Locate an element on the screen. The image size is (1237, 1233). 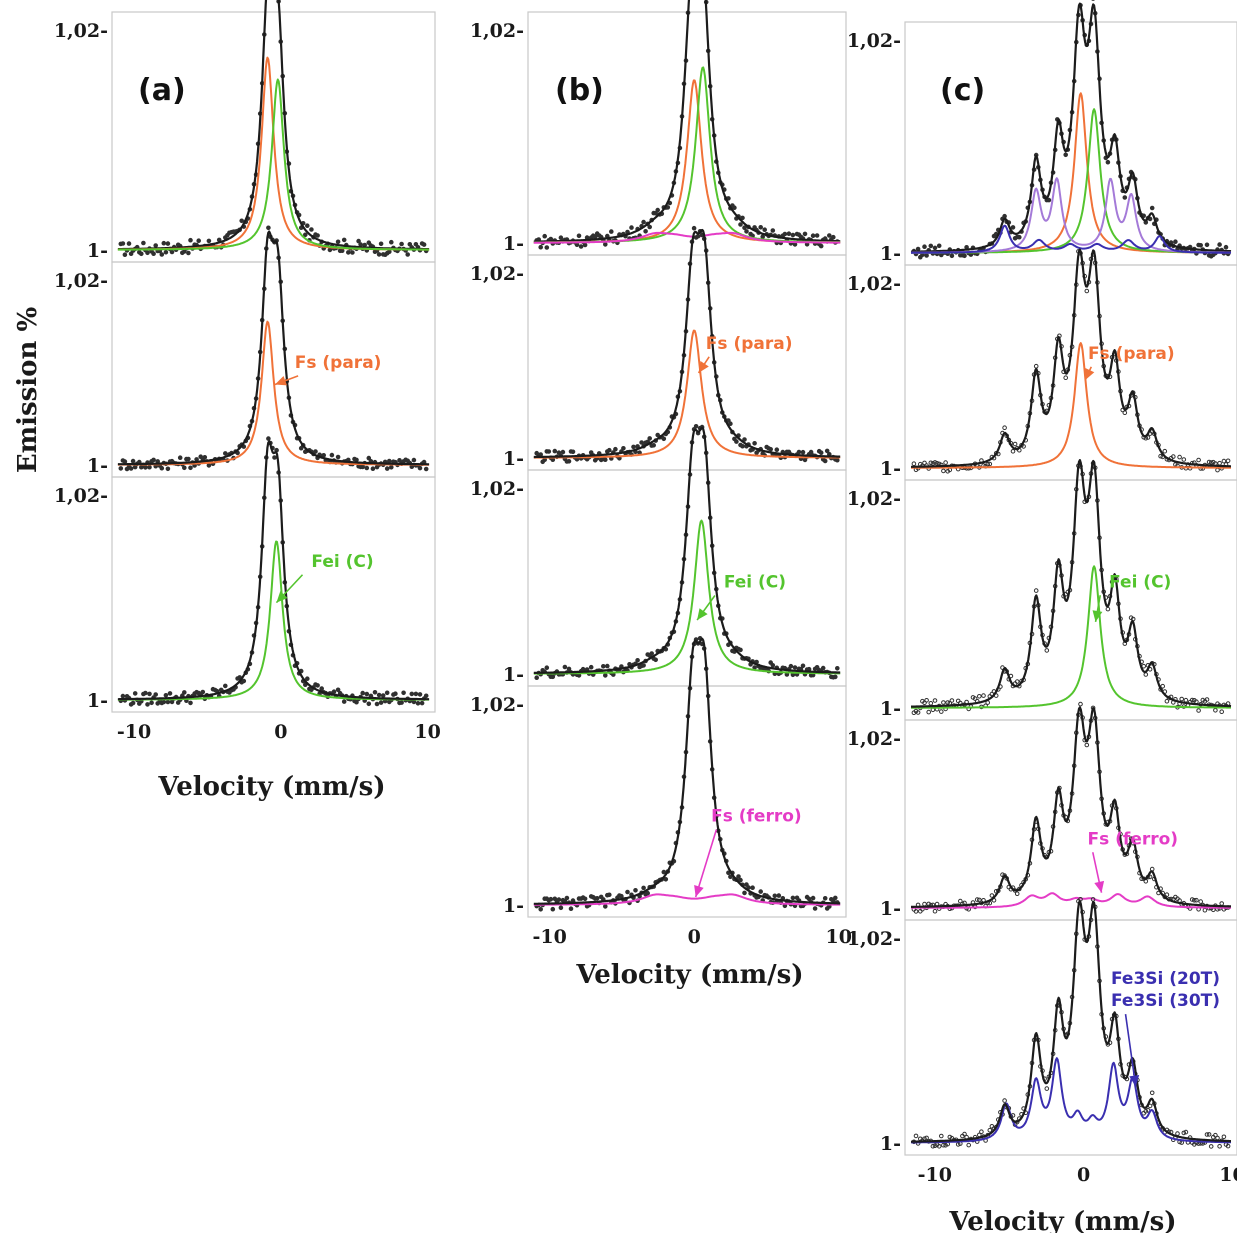
x-tick-label: -10 is located at coordinates (134, 732).